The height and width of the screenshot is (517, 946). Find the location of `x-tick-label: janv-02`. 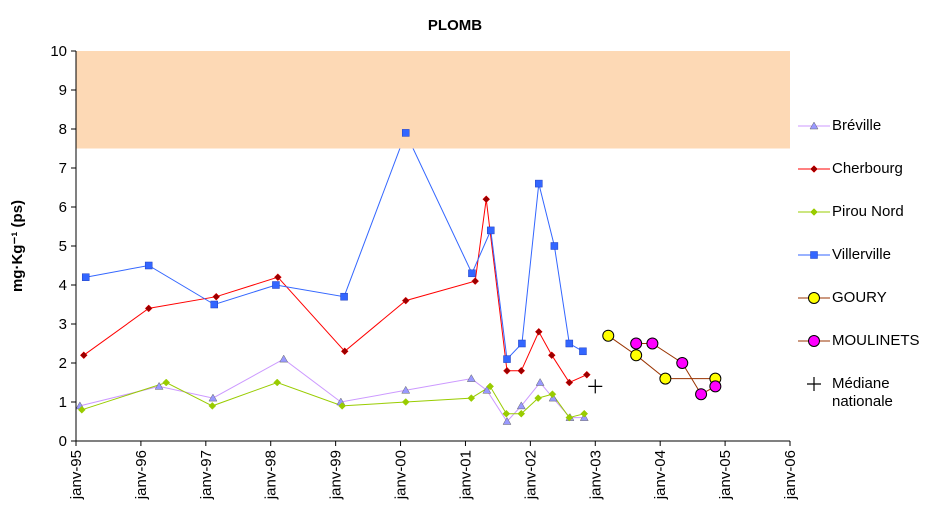

x-tick-label: janv-02 is located at coordinates (530, 475).